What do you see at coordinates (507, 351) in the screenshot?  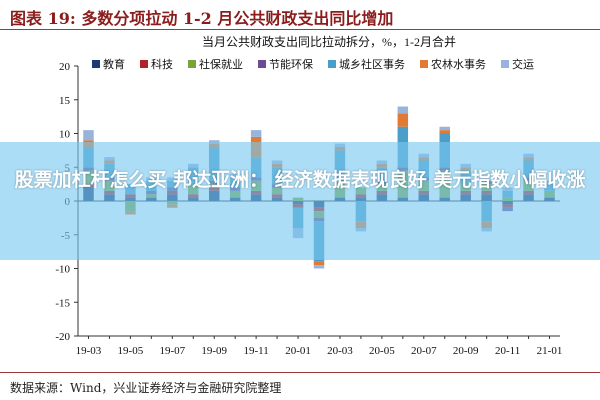 I see `x-tick-label-10: 20-11` at bounding box center [507, 351].